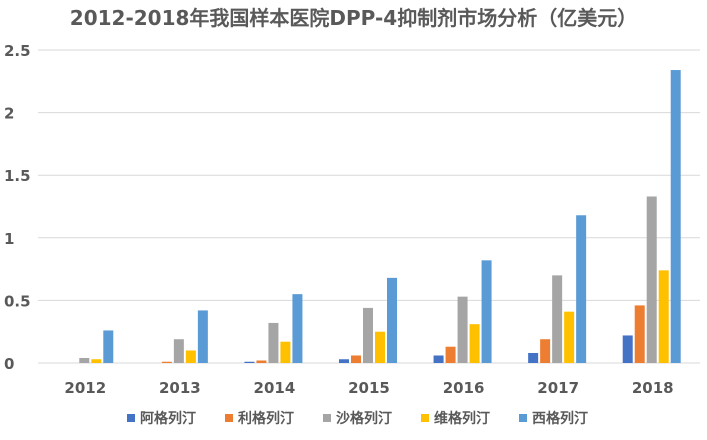 The height and width of the screenshot is (440, 707). I want to click on bar-2013-沙格列汀, so click(178, 351).